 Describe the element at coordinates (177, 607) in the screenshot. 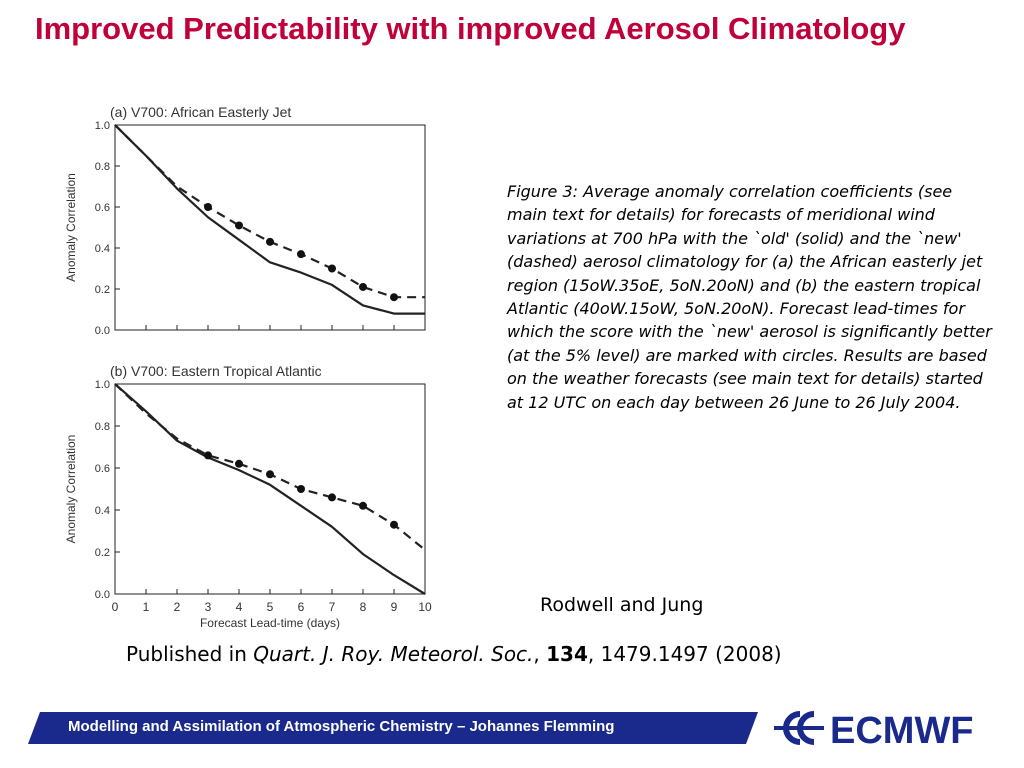

I see `x-tick-label-b: 2` at that location.